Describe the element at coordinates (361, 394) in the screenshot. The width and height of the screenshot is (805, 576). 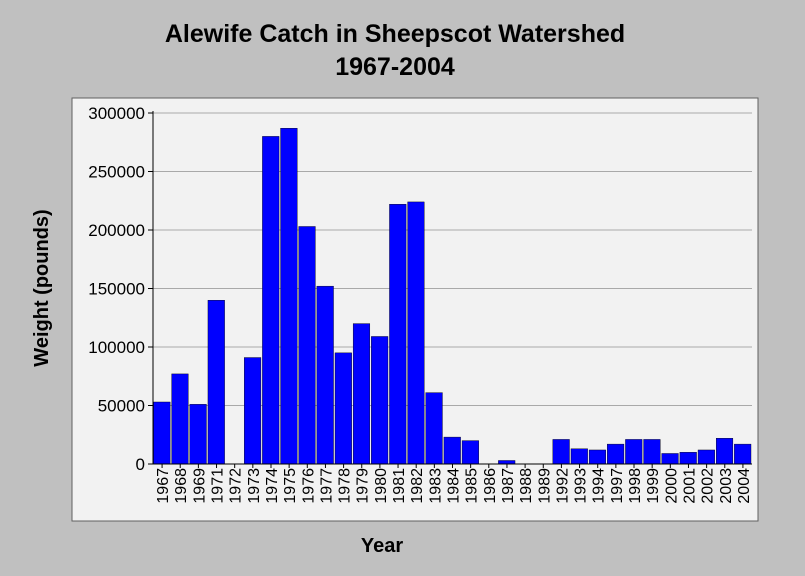
I see `bar-1979` at that location.